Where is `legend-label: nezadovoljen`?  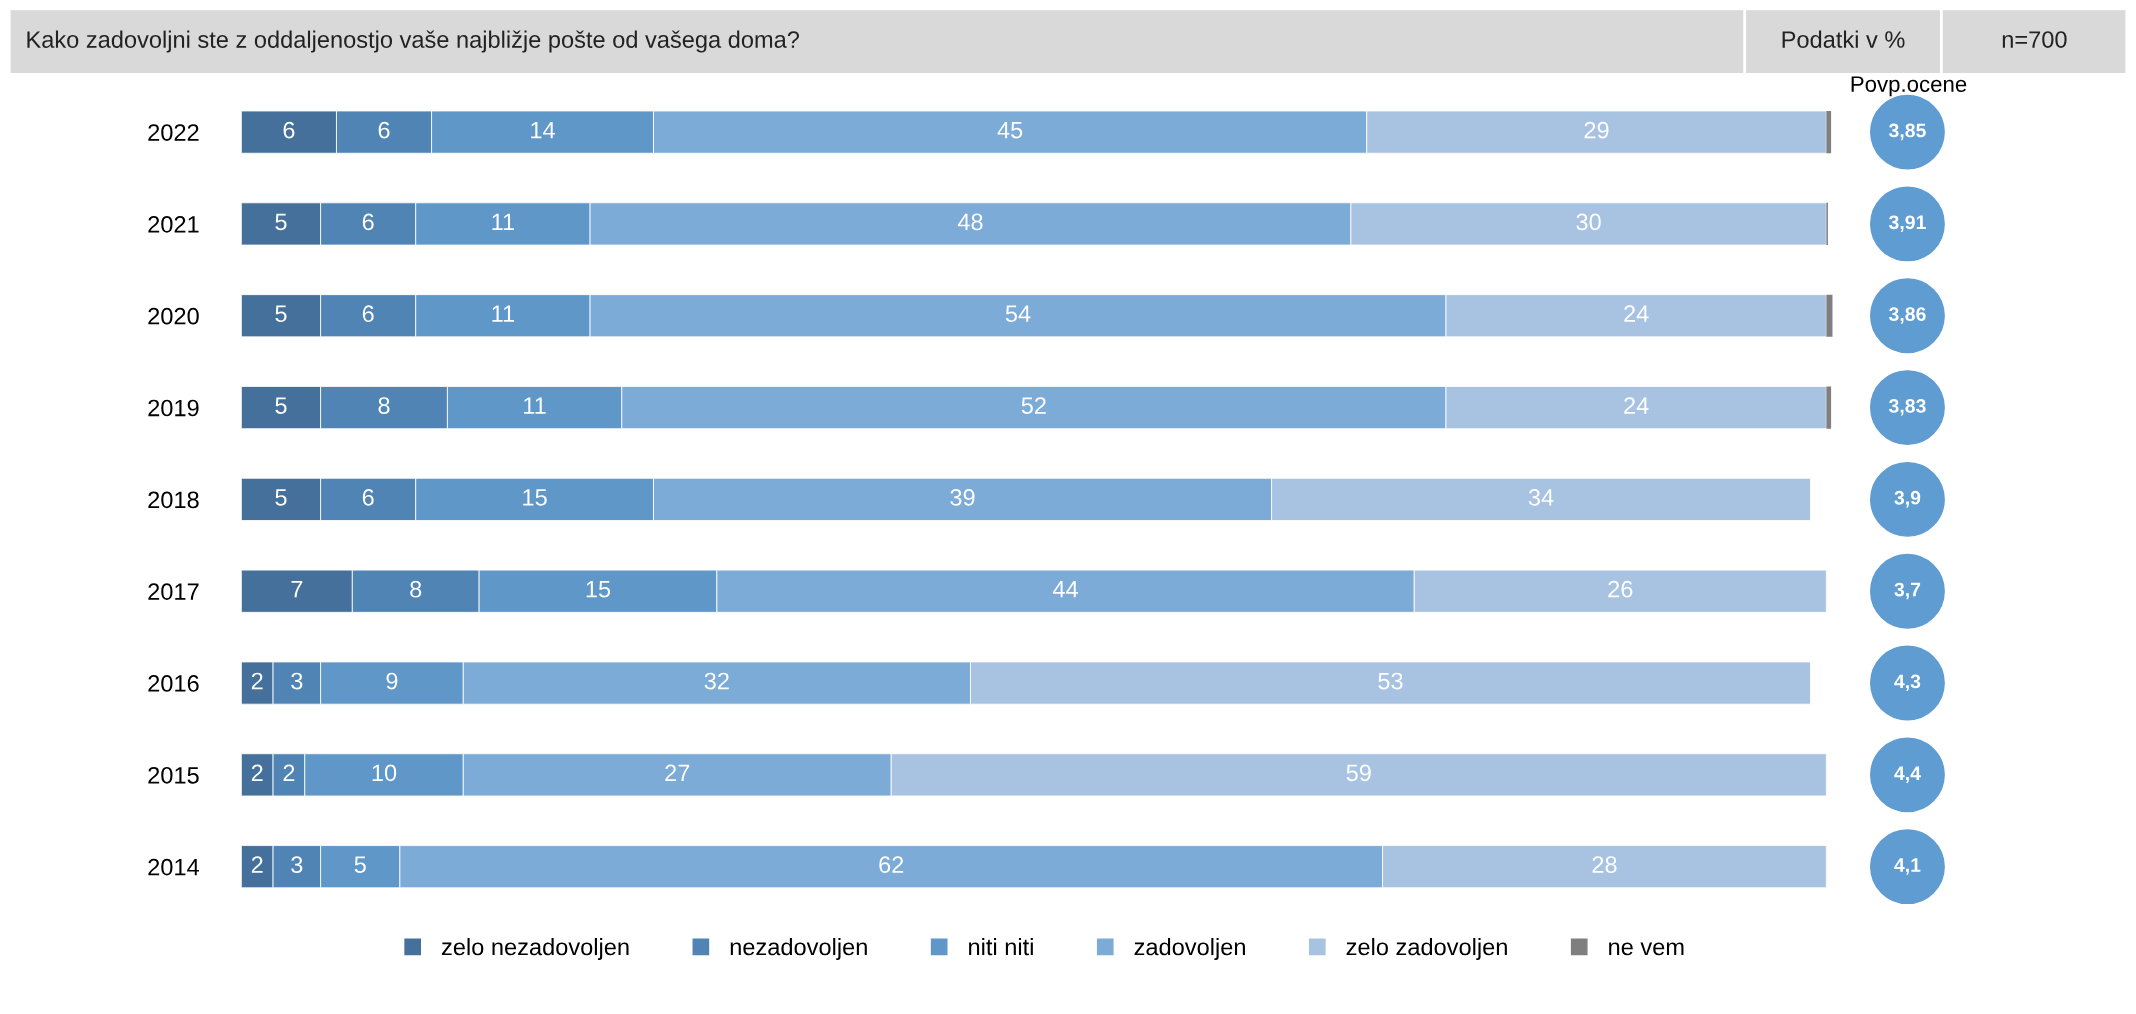 legend-label: nezadovoljen is located at coordinates (798, 948).